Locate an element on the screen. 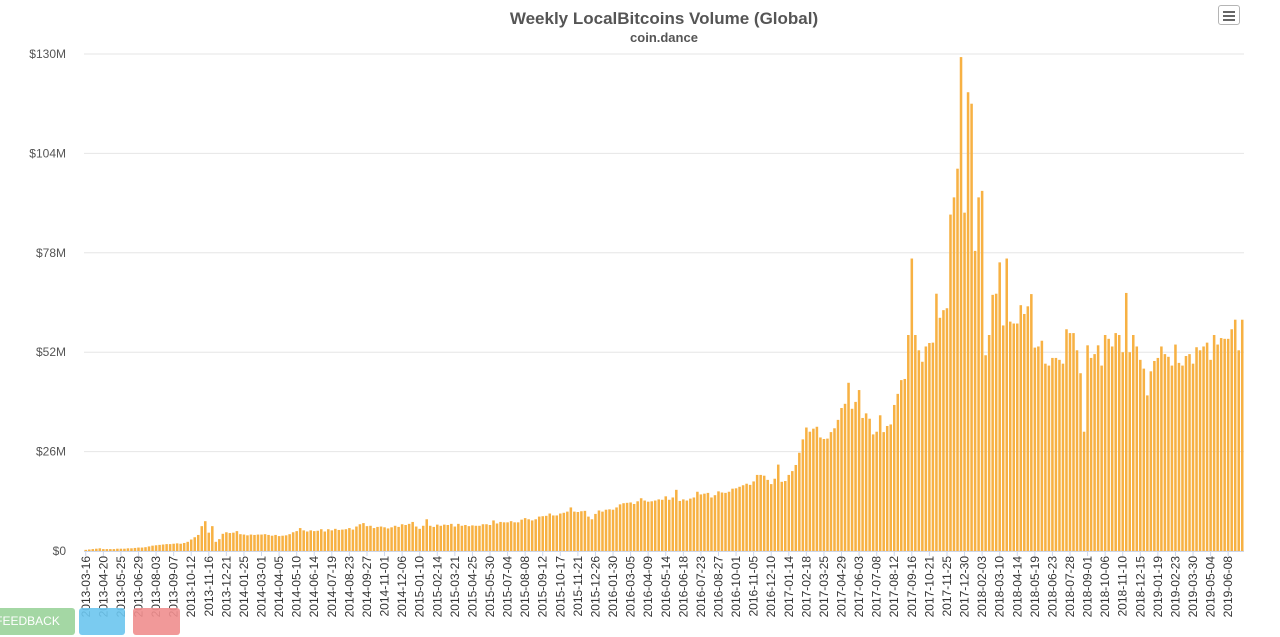  x-tick-label: 2014-09-27 is located at coordinates (367, 587).